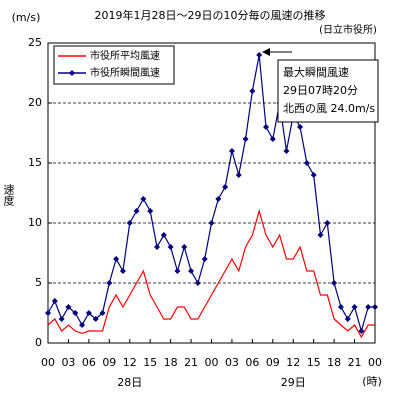 The image size is (400, 404). I want to click on legend-label: 市役所平均風速, so click(125, 55).